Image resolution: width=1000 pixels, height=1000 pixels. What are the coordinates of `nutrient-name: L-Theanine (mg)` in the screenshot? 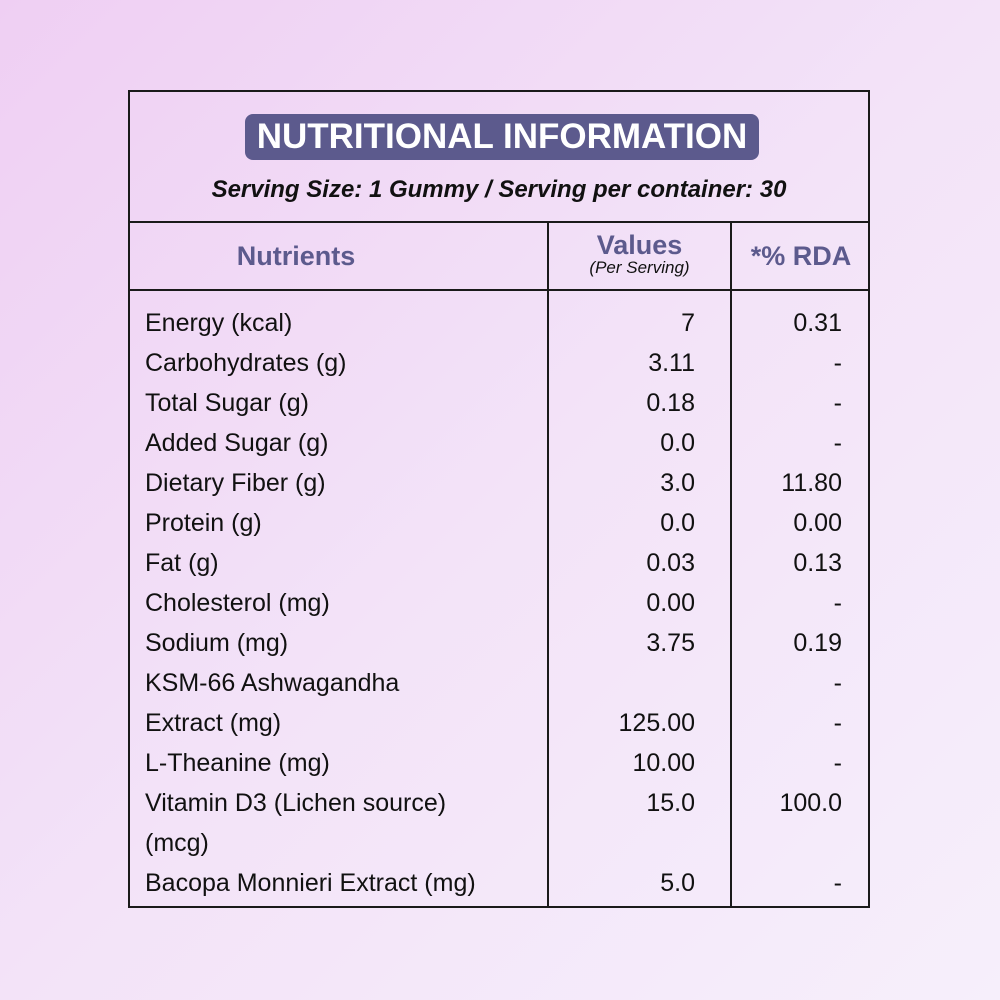 It's located at (237, 763).